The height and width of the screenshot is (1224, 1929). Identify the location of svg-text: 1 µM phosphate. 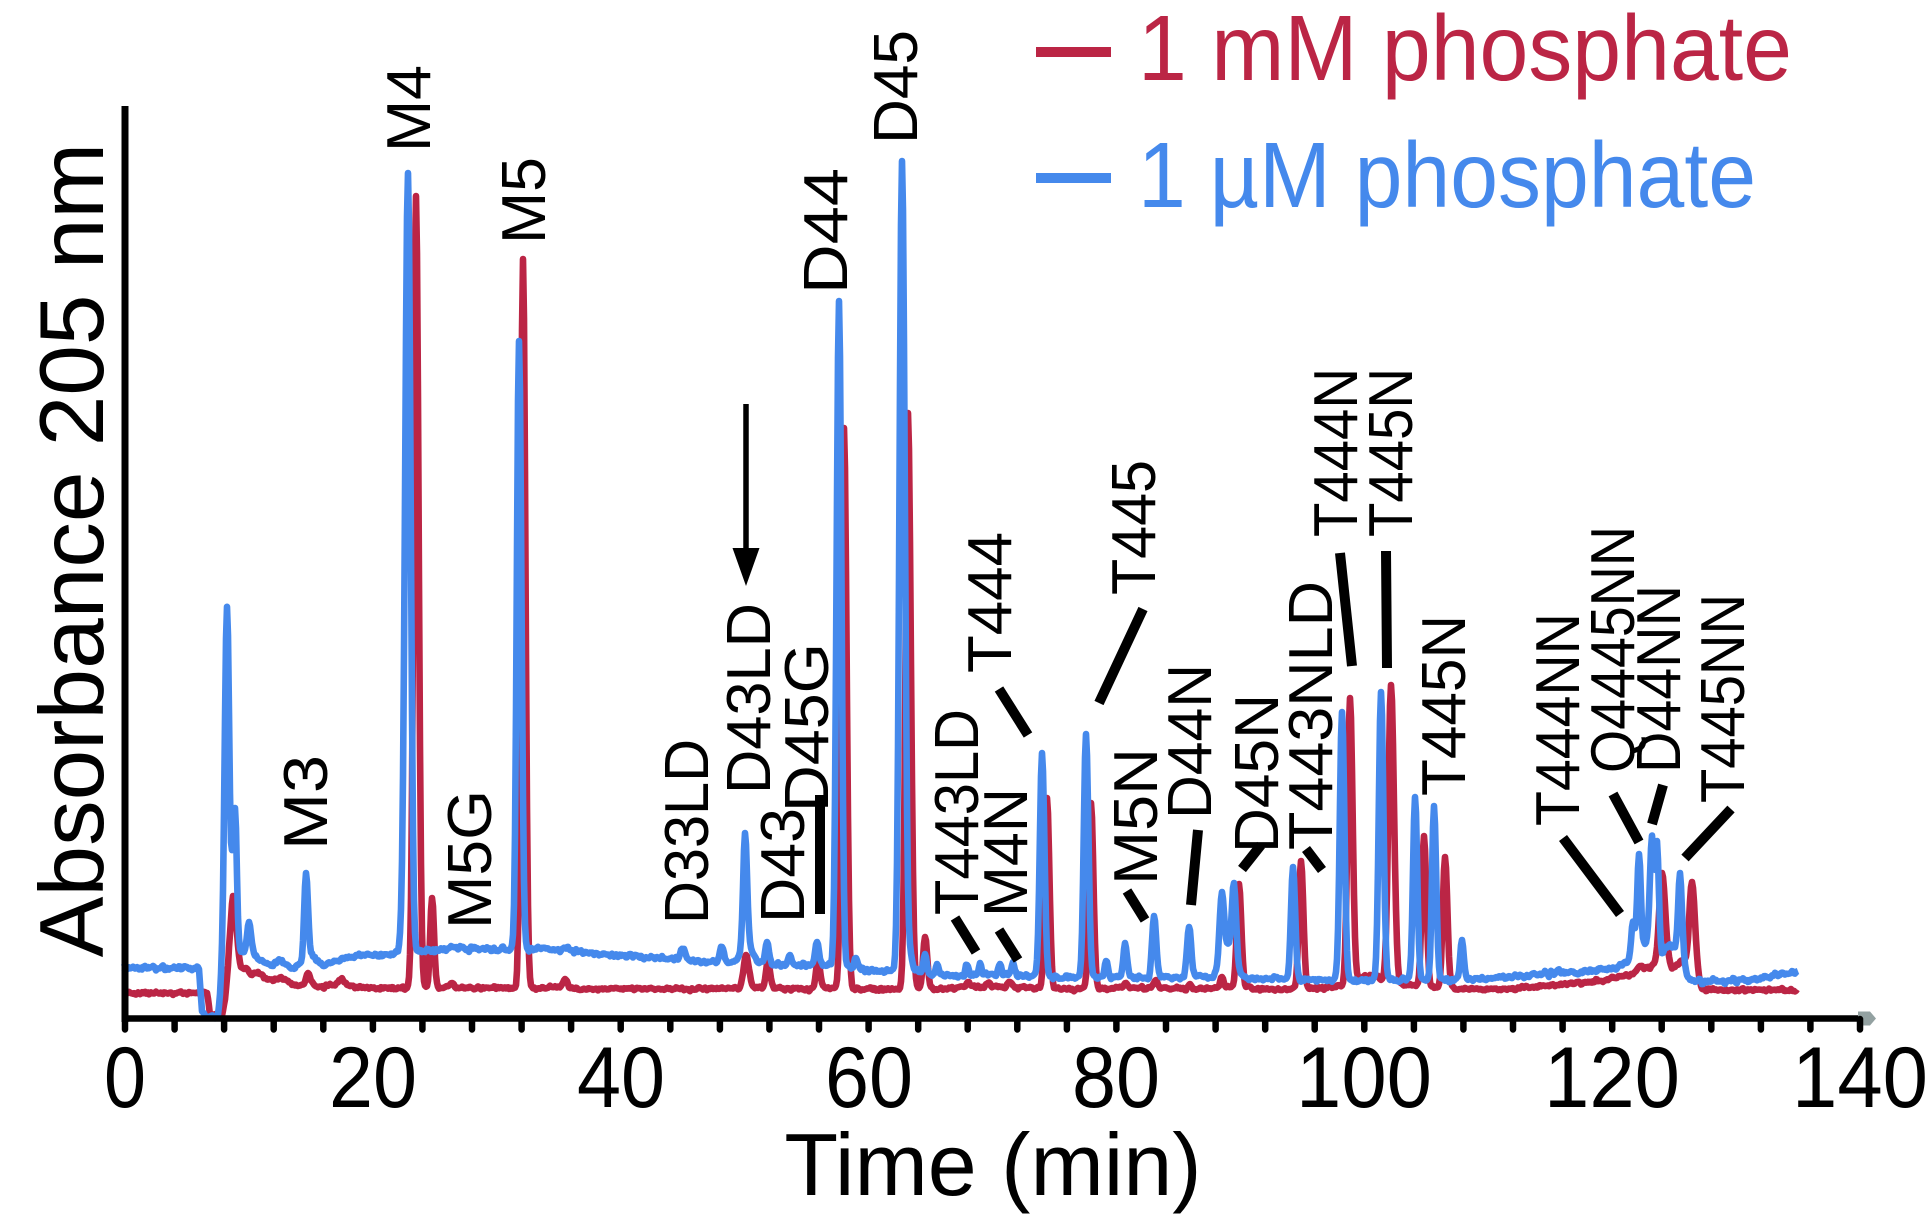
(1447, 175).